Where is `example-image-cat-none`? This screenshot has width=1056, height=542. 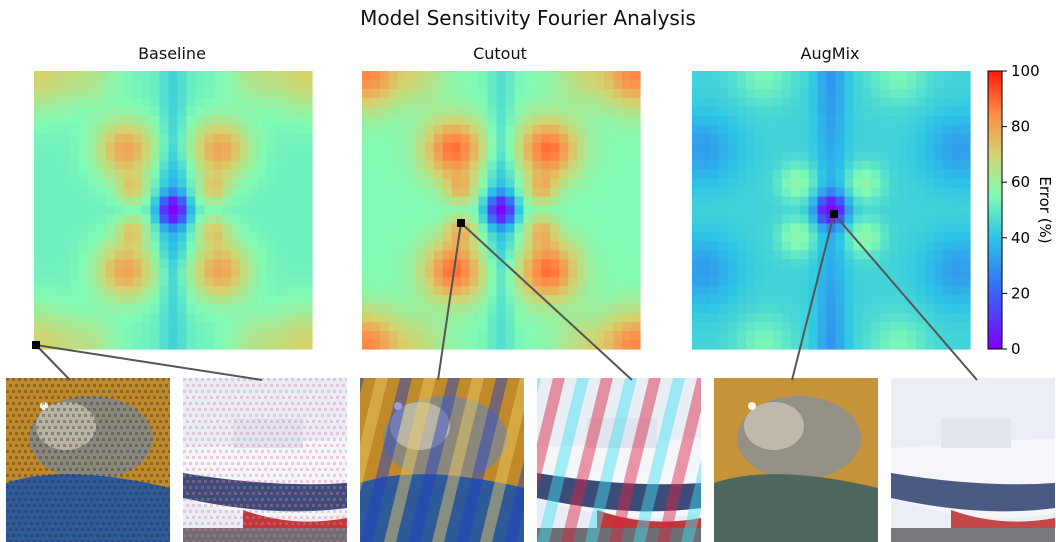
example-image-cat-none is located at coordinates (796, 460).